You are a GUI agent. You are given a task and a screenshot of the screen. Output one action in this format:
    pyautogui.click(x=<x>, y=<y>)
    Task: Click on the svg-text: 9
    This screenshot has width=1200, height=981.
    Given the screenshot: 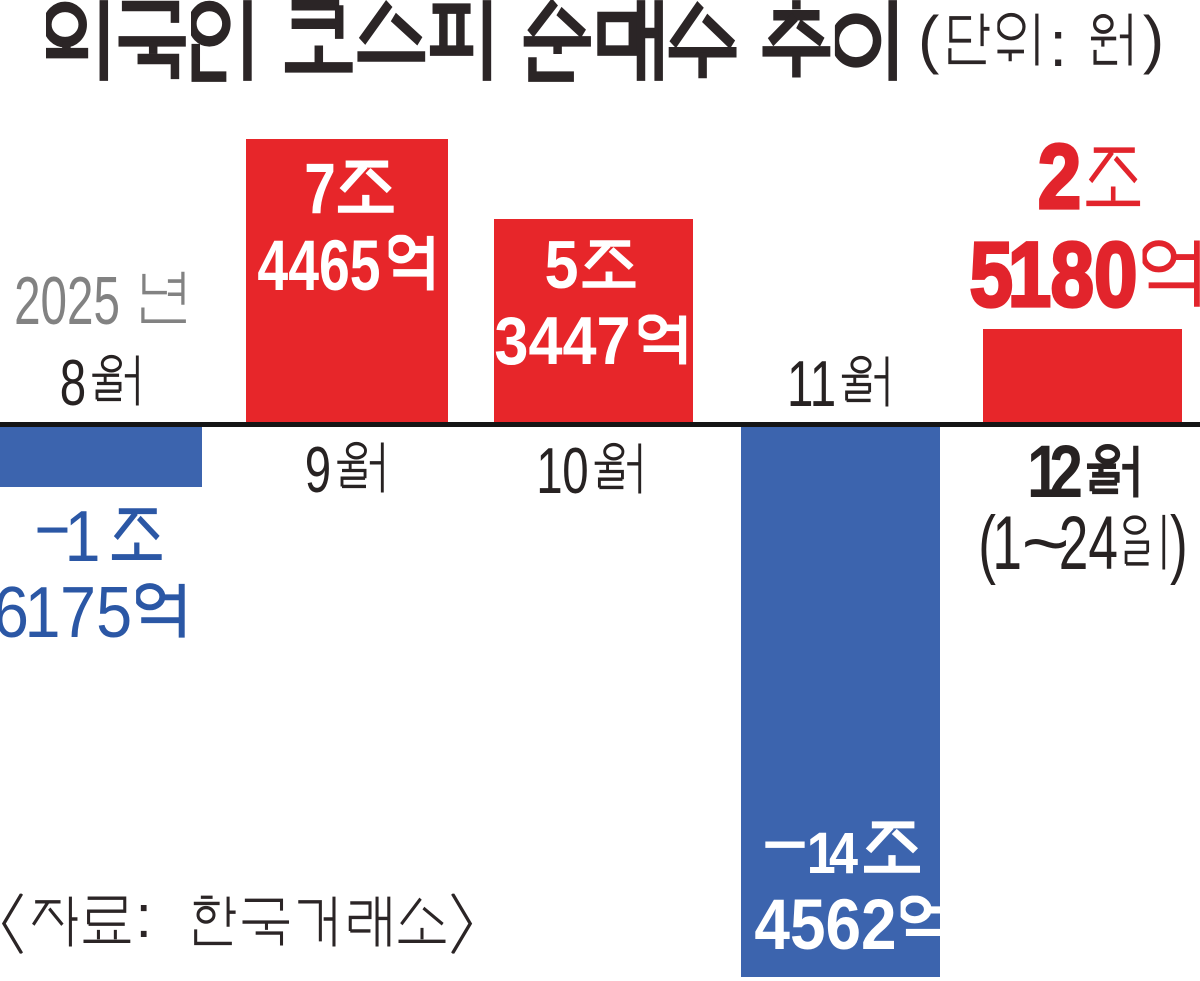 What is the action you would take?
    pyautogui.click(x=318, y=470)
    